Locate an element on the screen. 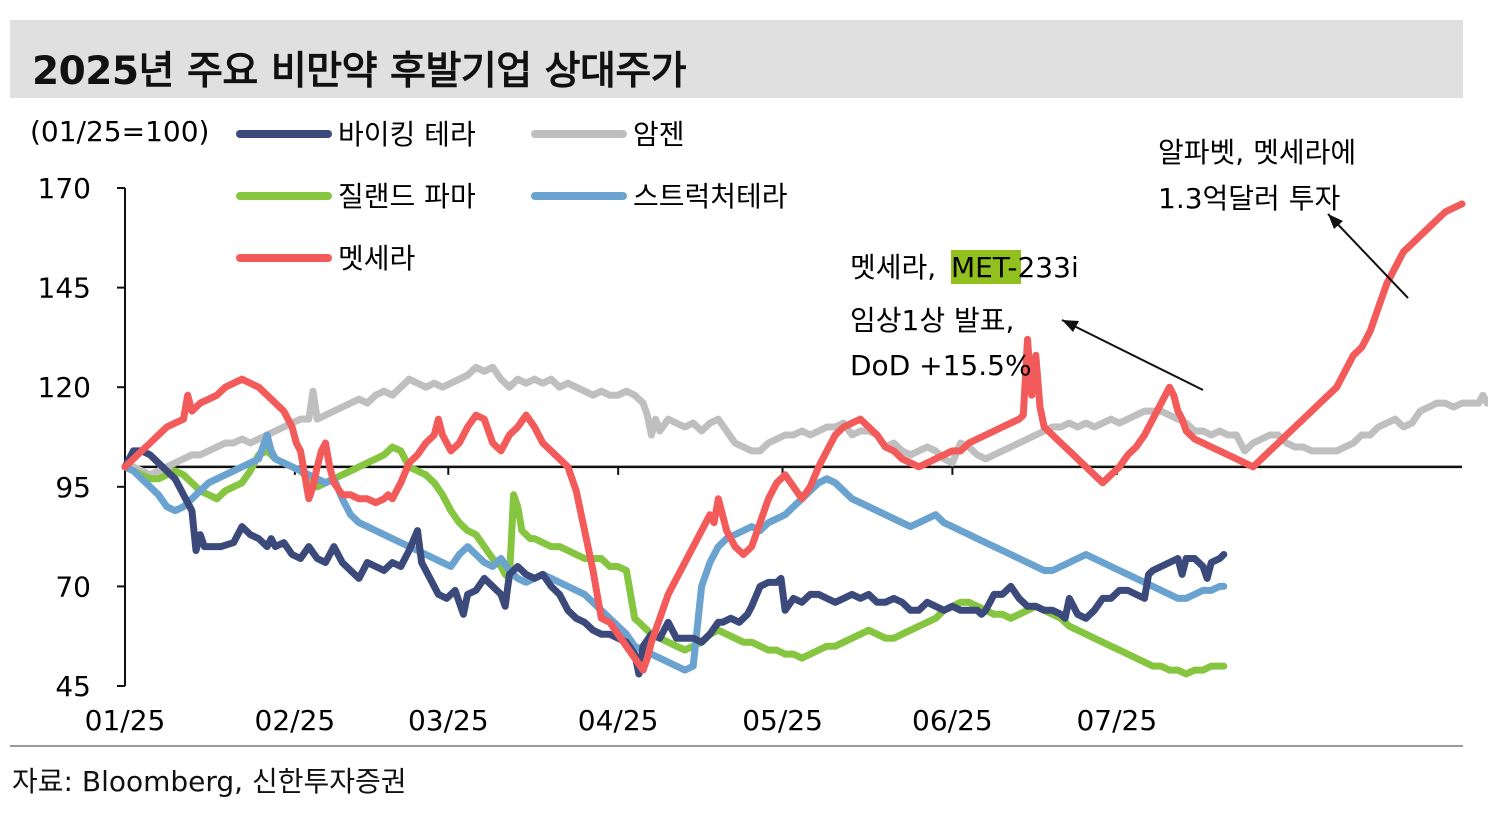 This screenshot has height=827, width=1488. legend-label: 암젠 is located at coordinates (659, 134).